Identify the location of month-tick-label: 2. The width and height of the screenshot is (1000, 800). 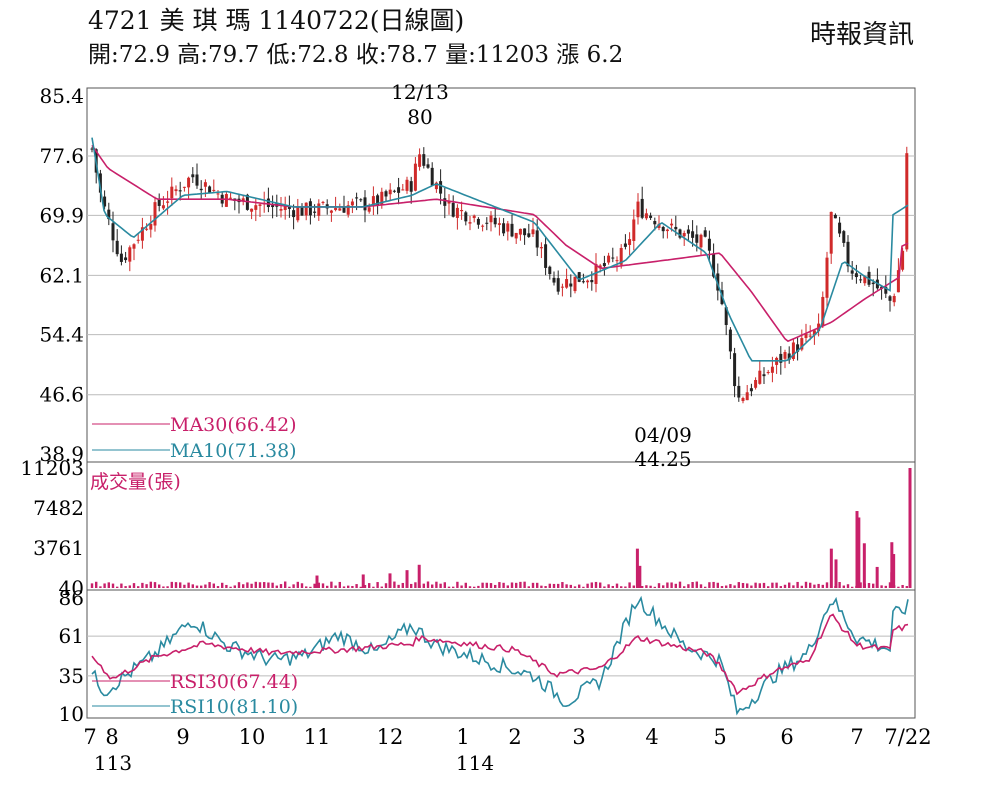
(514, 737).